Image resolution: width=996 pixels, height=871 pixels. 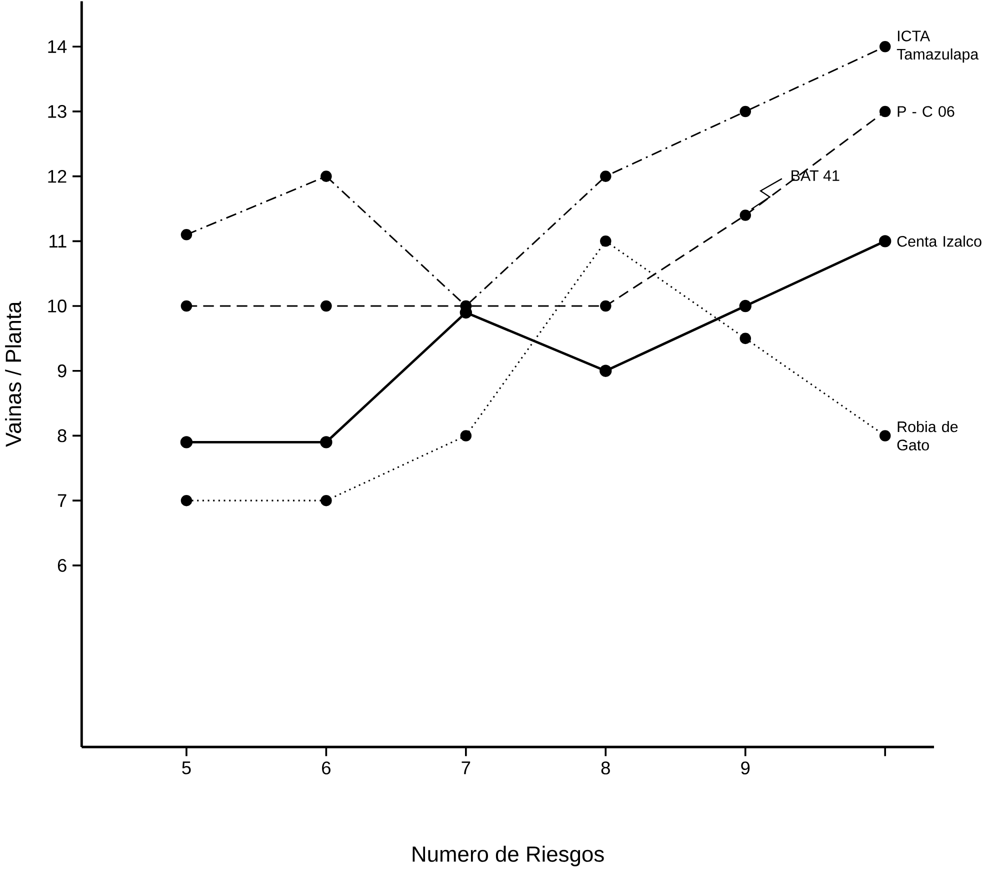 What do you see at coordinates (927, 435) in the screenshot?
I see `series-label: Robia de Gato` at bounding box center [927, 435].